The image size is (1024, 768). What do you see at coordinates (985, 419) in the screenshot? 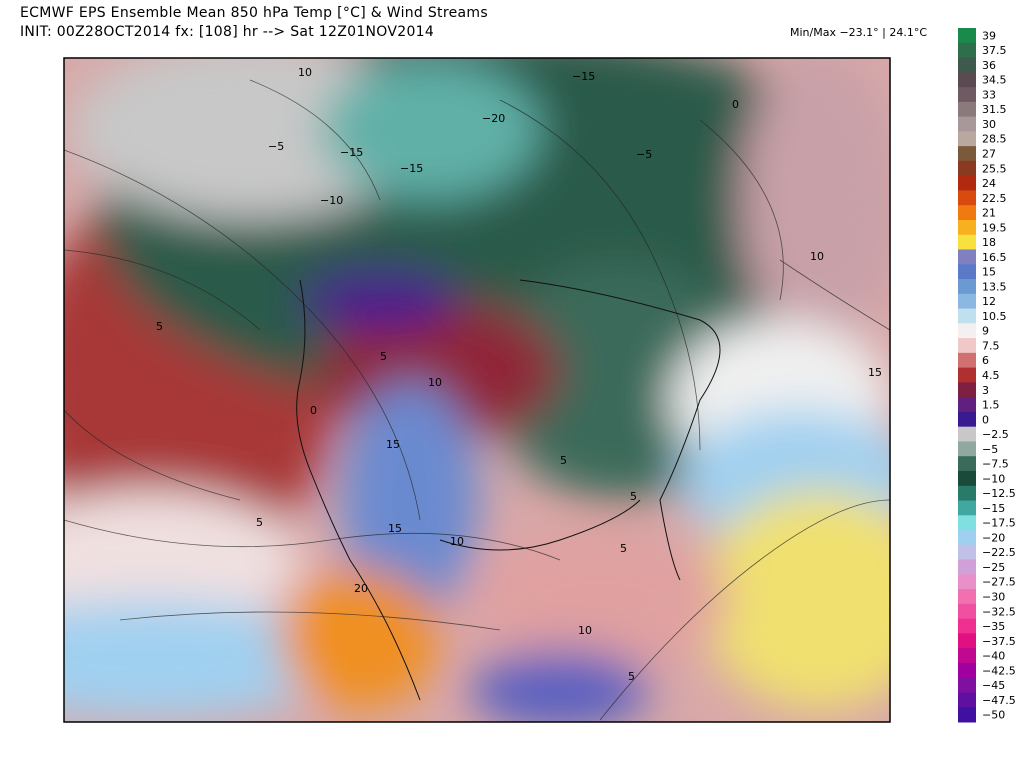
I see `legend-label: 0` at bounding box center [985, 419].